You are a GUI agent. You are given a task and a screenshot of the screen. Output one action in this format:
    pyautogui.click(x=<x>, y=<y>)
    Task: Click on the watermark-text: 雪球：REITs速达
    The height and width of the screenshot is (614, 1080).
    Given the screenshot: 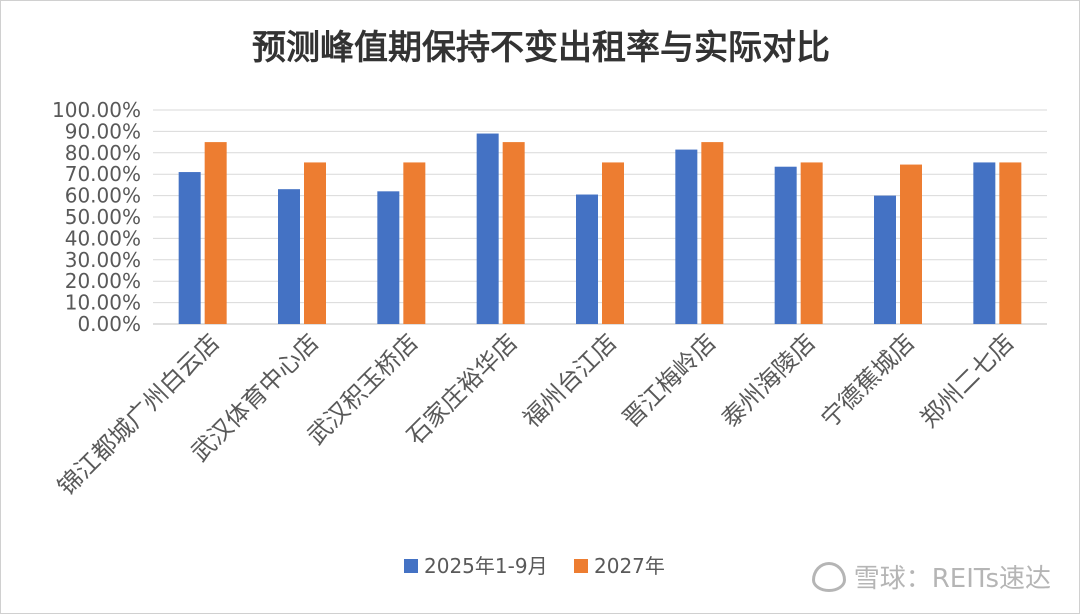 What is the action you would take?
    pyautogui.click(x=952, y=579)
    